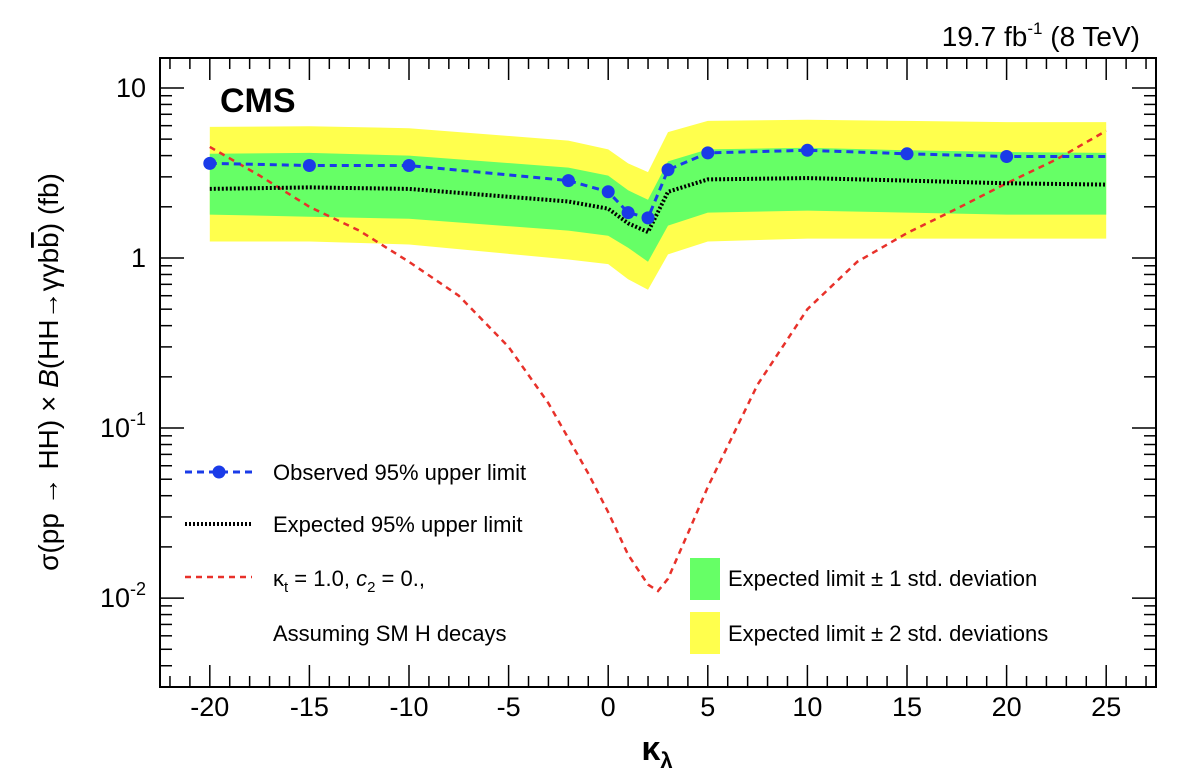 The image size is (1188, 784). I want to click on luminosity-label: 19.7 fb-1 (8 TeV), so click(1041, 35).